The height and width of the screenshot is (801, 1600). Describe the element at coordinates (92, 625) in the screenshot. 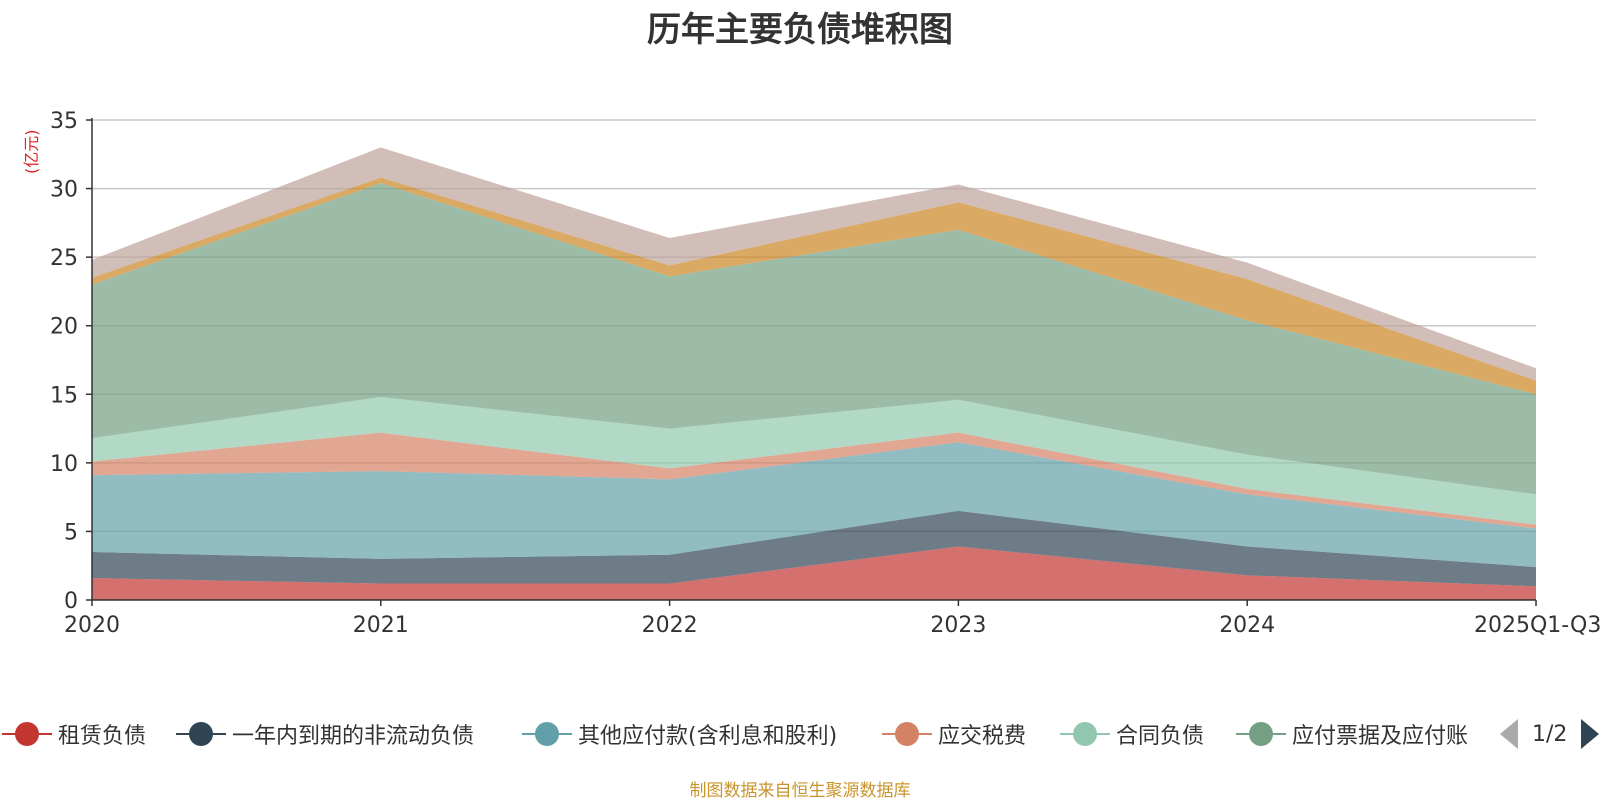

I see `x-tick-label: 2020` at that location.